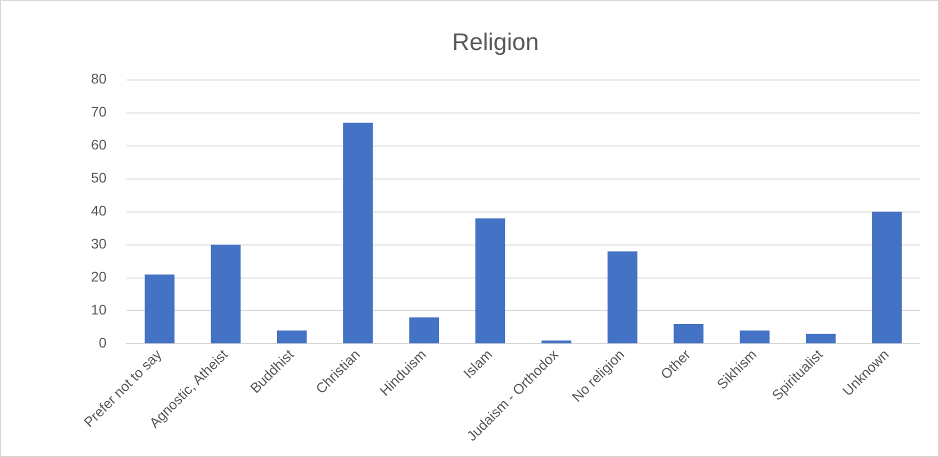 The height and width of the screenshot is (457, 939). I want to click on y-tick-label: 10, so click(98, 310).